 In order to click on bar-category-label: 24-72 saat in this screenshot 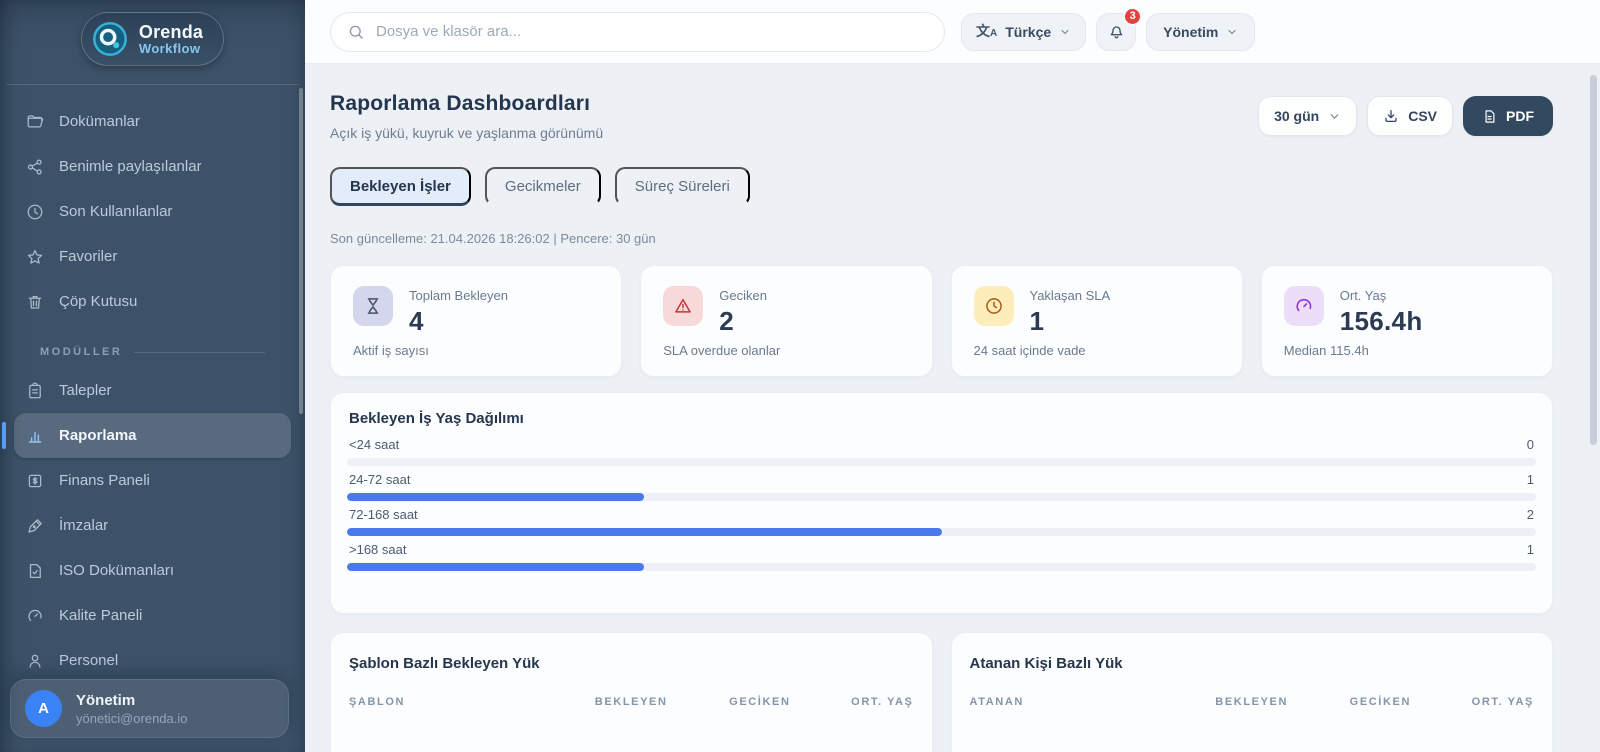, I will do `click(380, 479)`.